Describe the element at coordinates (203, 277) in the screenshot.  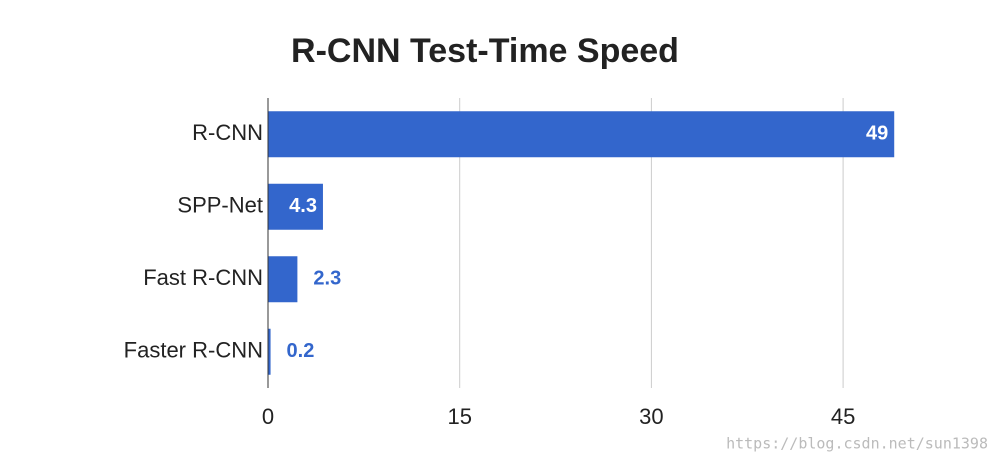
I see `y-tick-label: Fast R-CNN` at that location.